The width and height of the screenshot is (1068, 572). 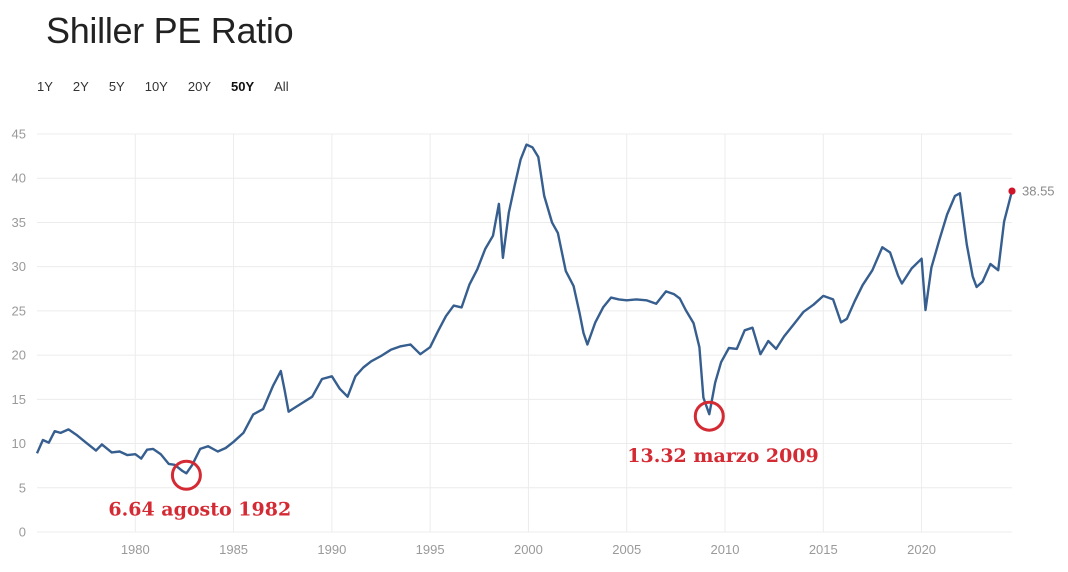 I want to click on annotation-label: 13.32 marzo 2009, so click(x=723, y=456).